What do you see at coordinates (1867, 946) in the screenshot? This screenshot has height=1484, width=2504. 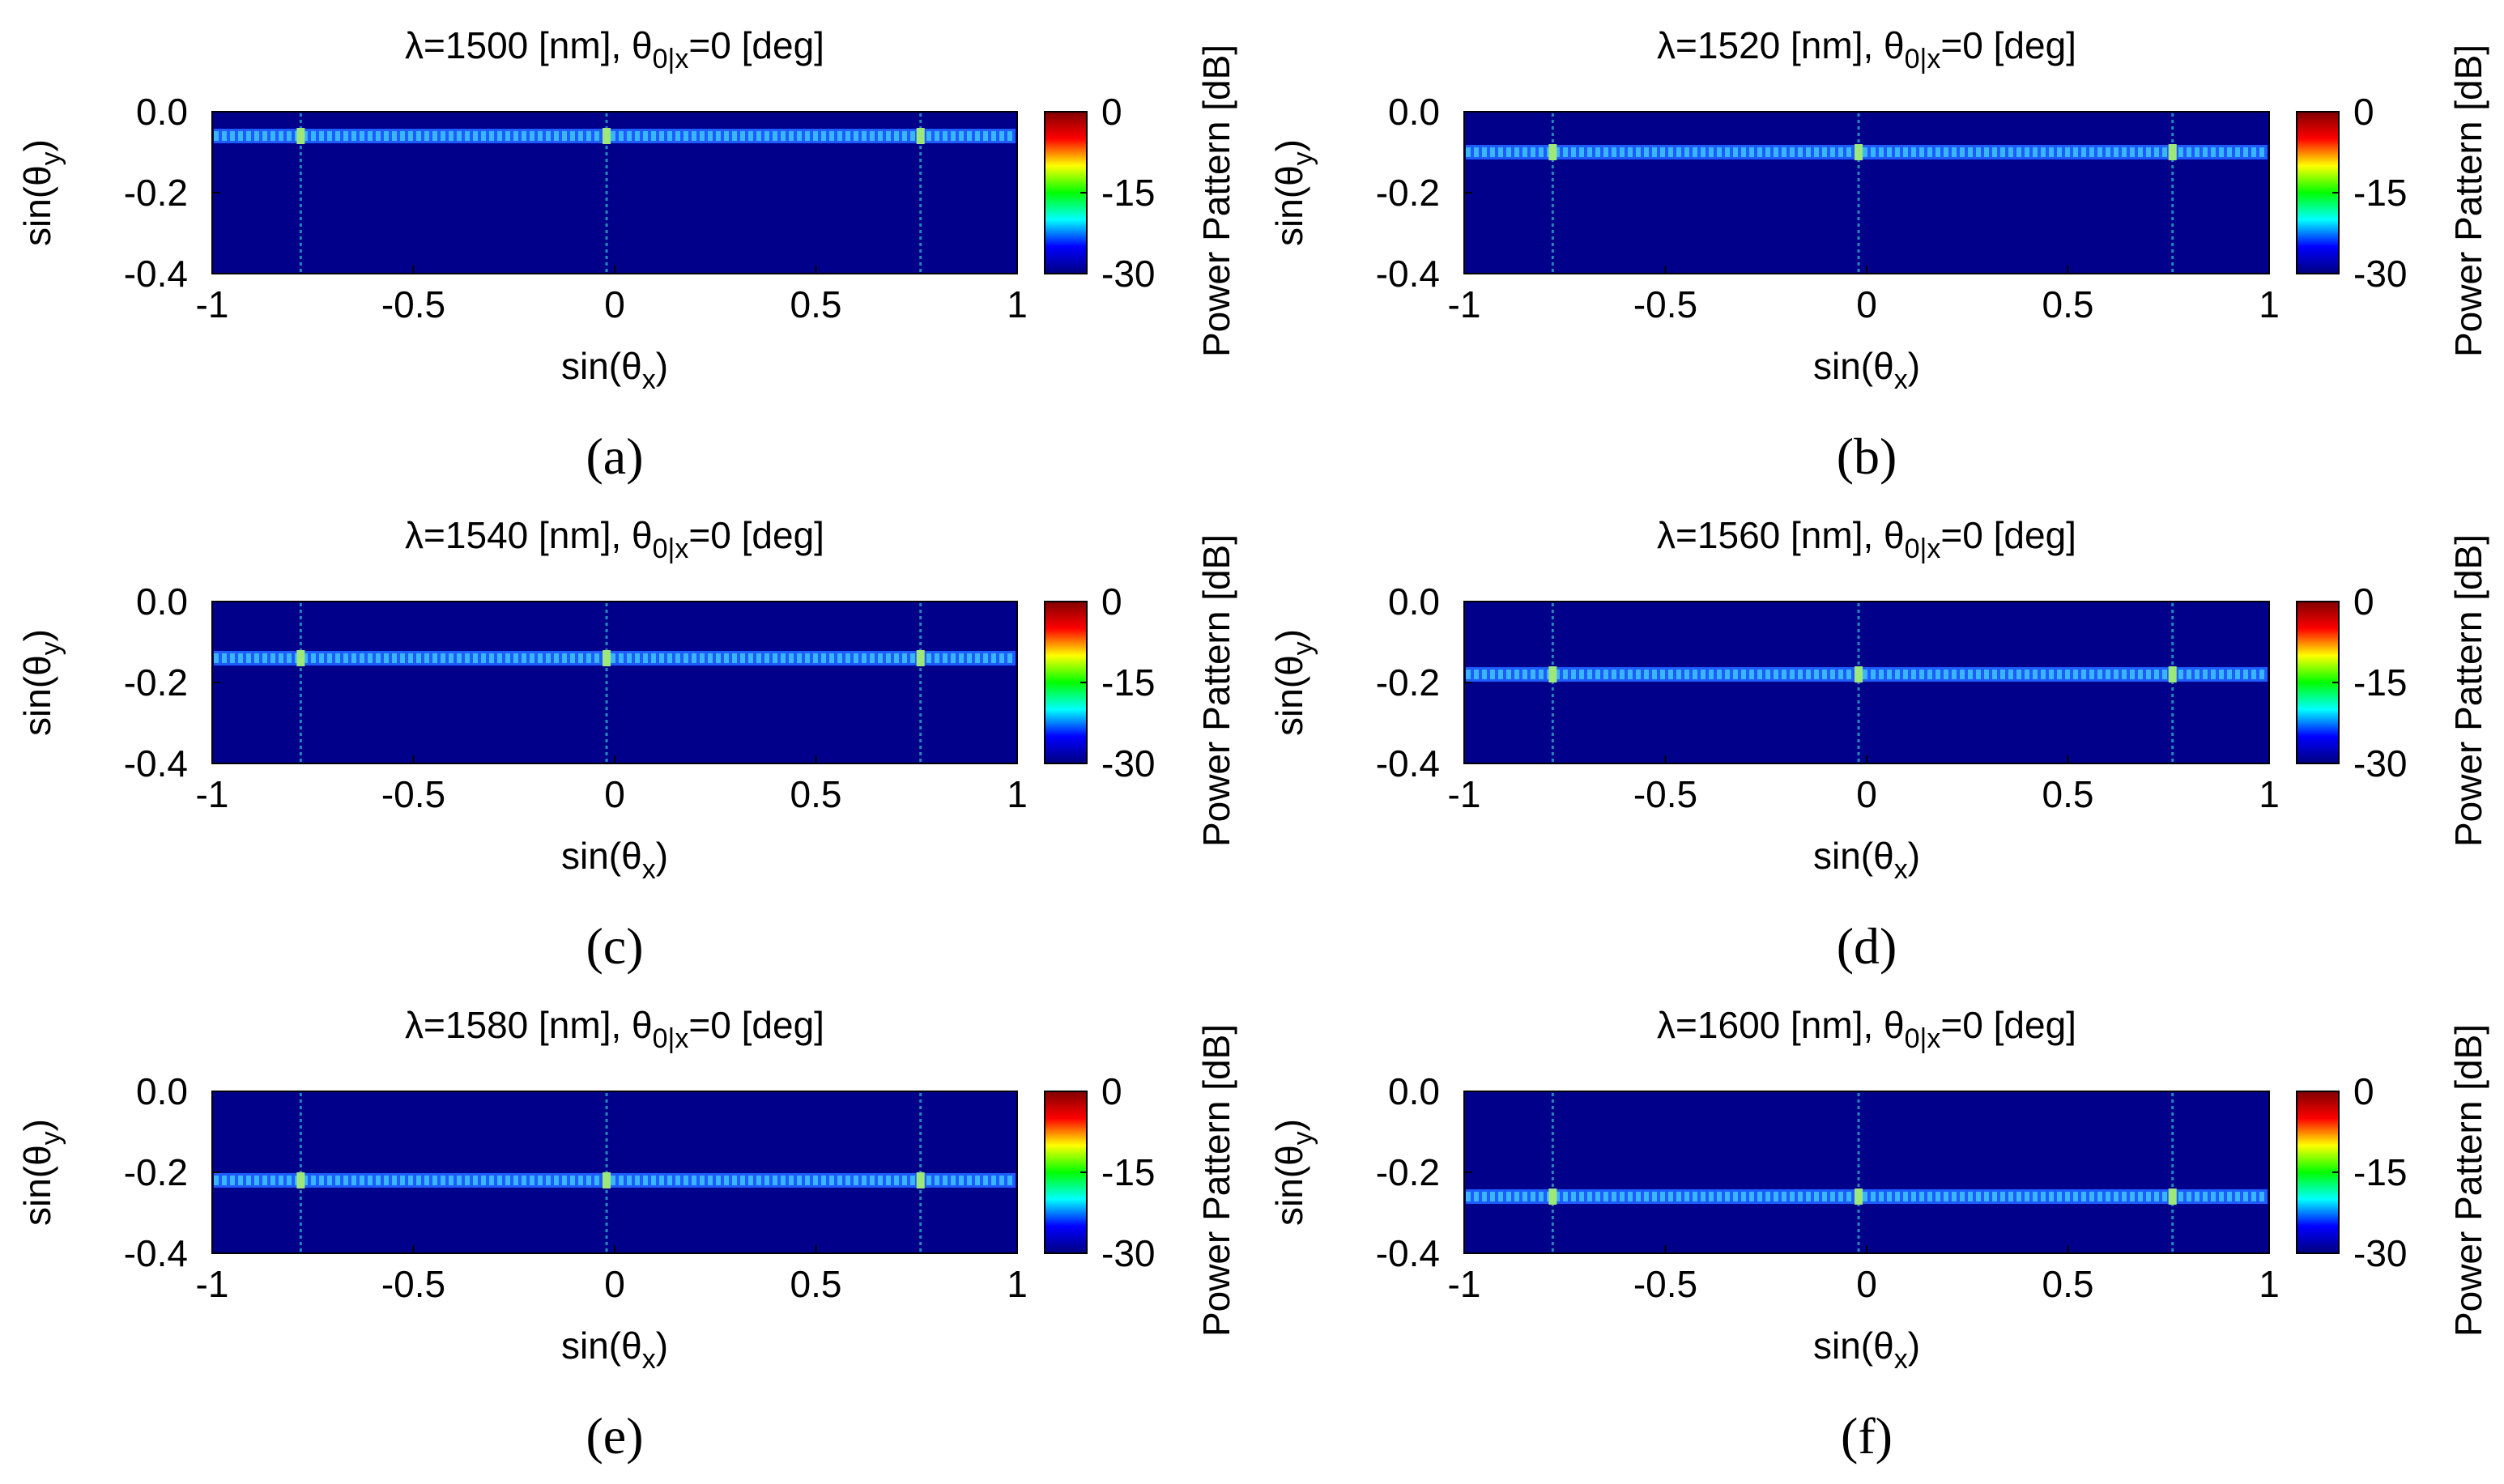 I see `subfigure-label: (d)` at bounding box center [1867, 946].